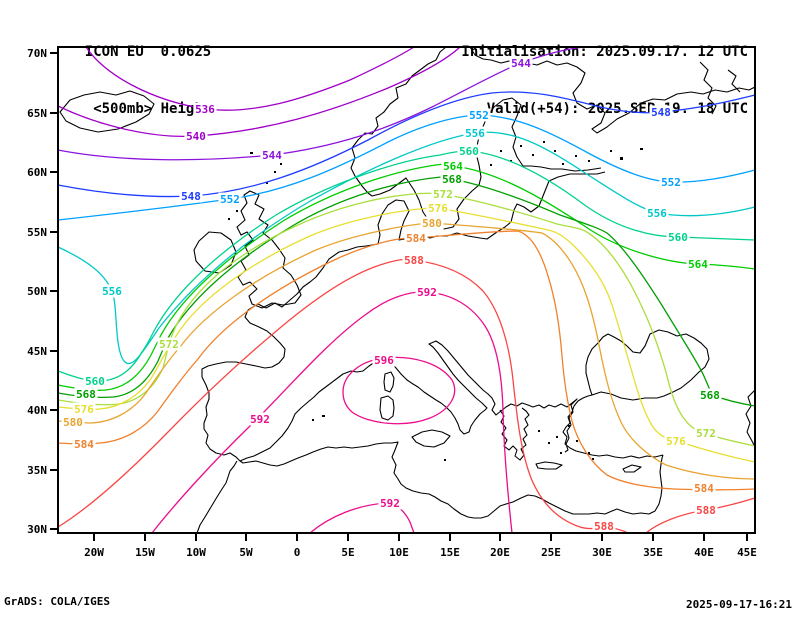  I want to click on x-tick-label-45E: 45E, so click(747, 552).